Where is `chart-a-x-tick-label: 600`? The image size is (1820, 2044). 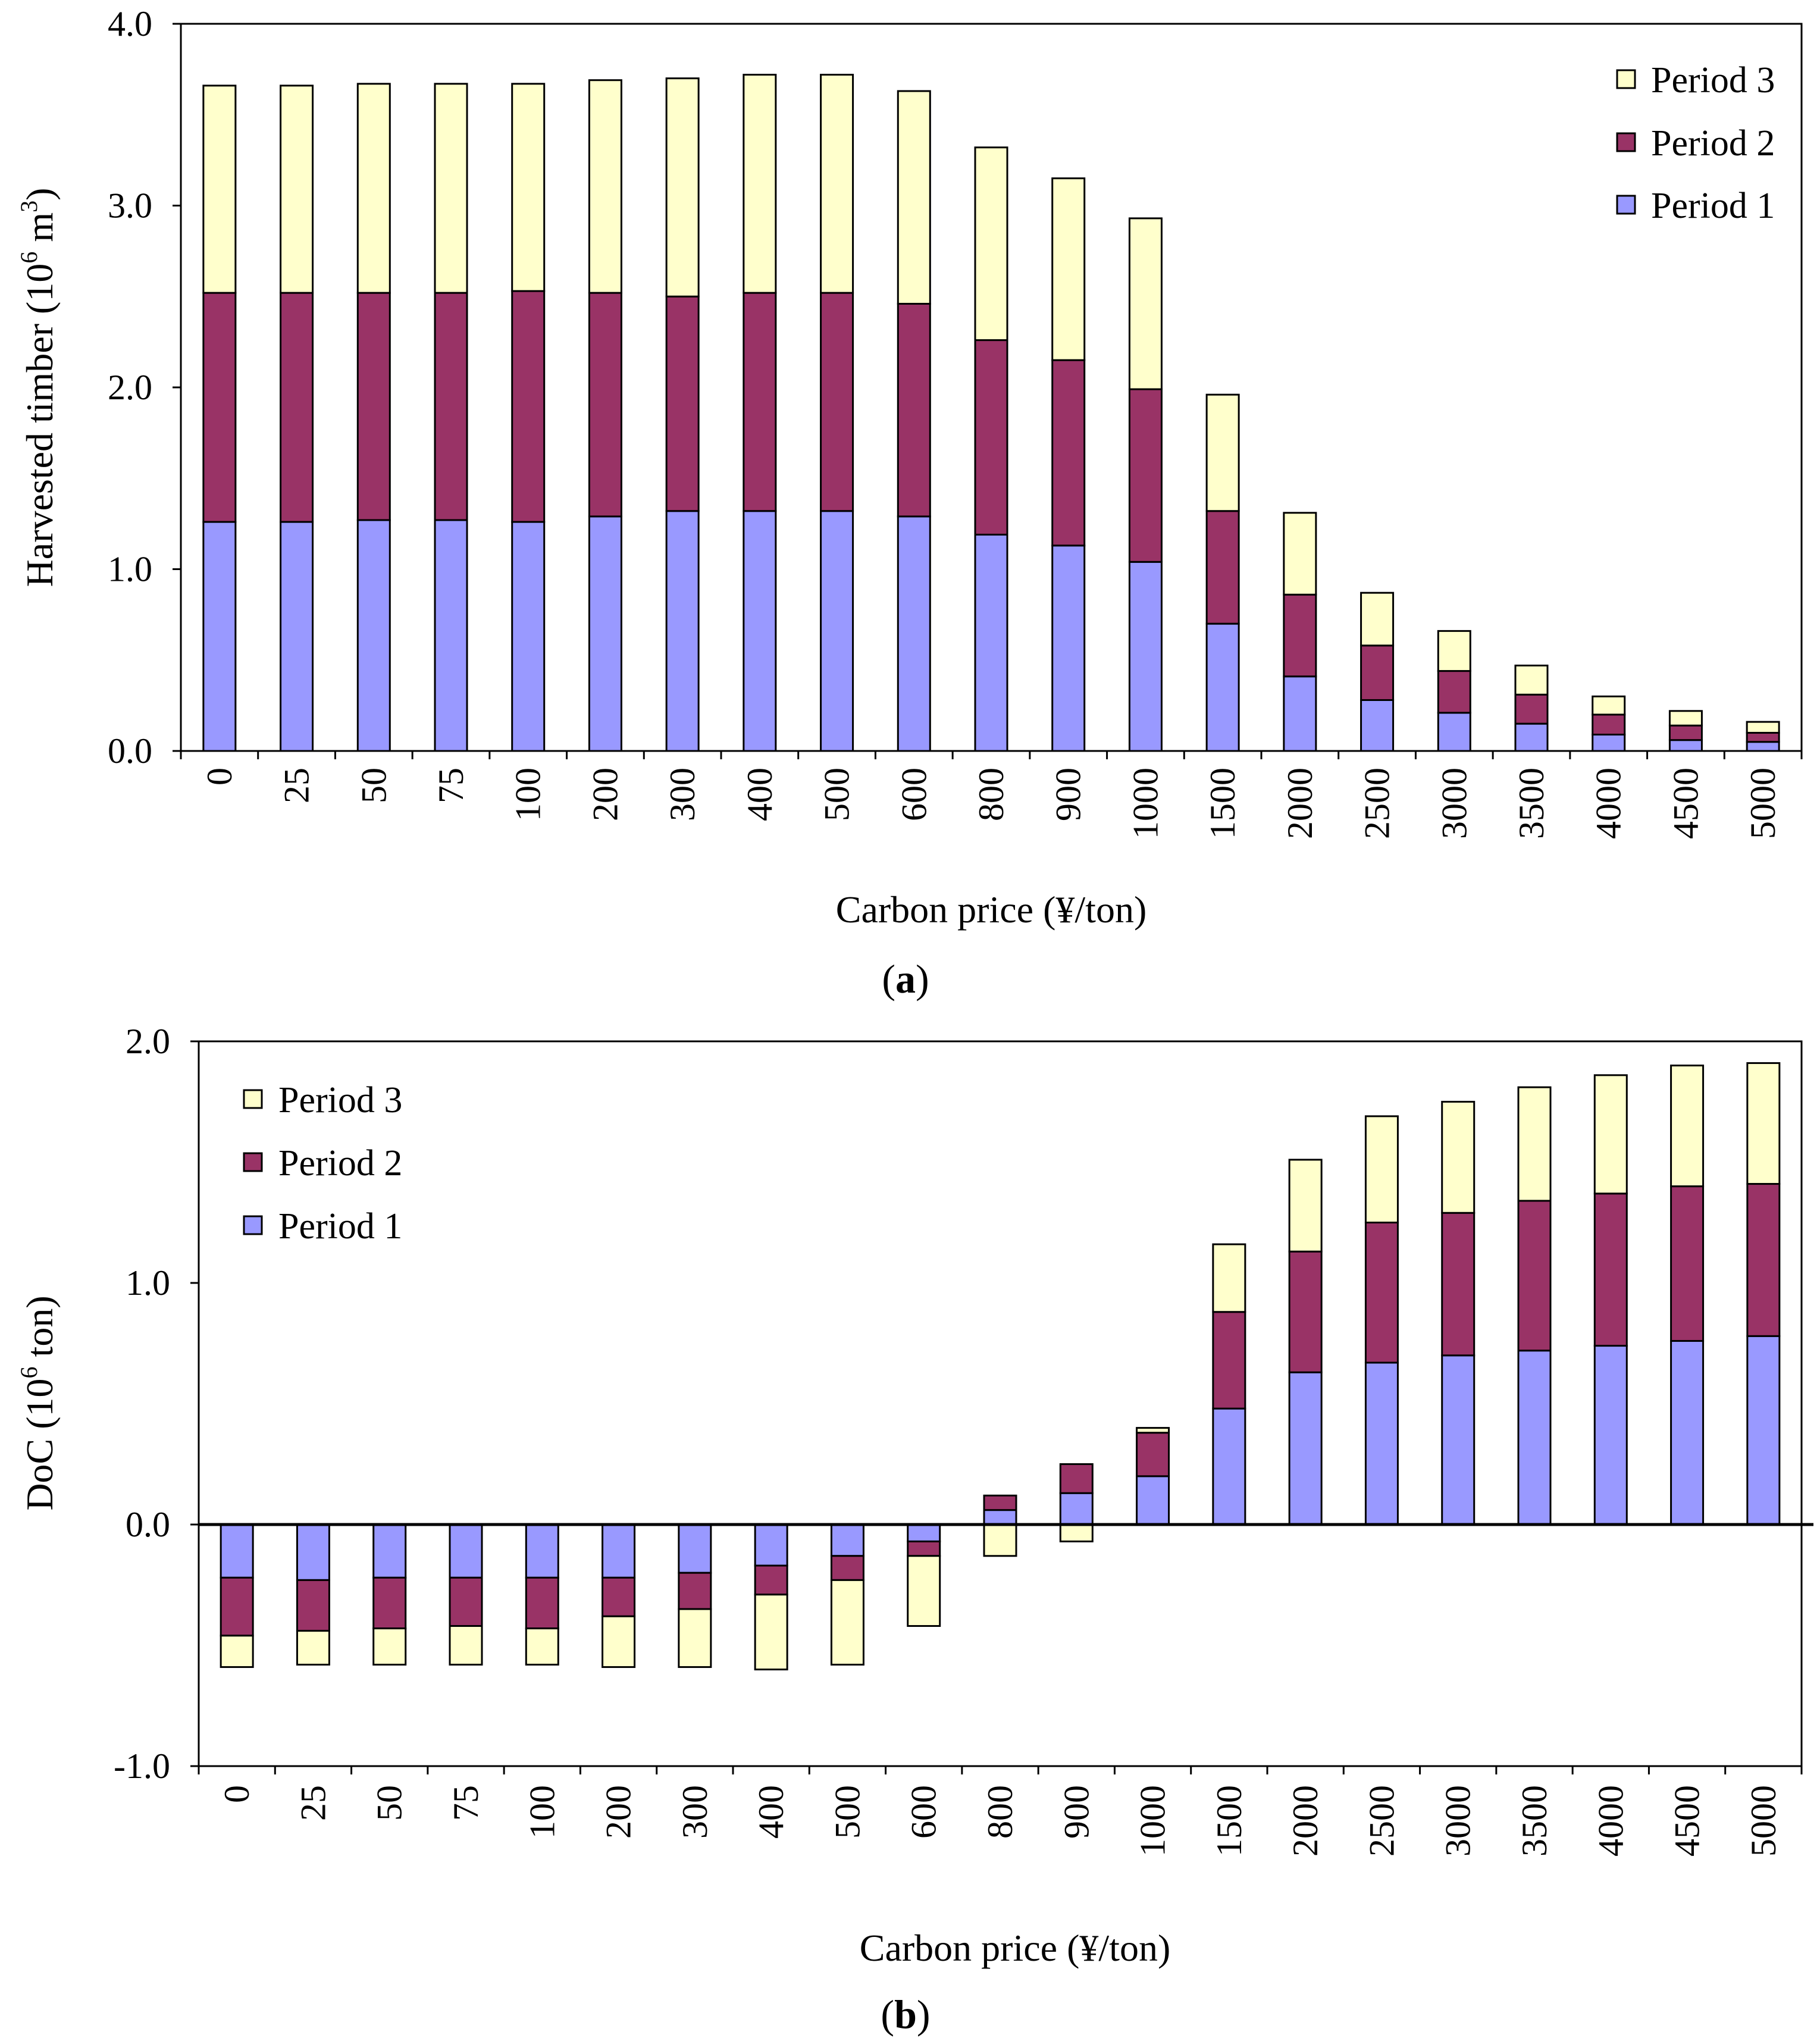 chart-a-x-tick-label: 600 is located at coordinates (914, 794).